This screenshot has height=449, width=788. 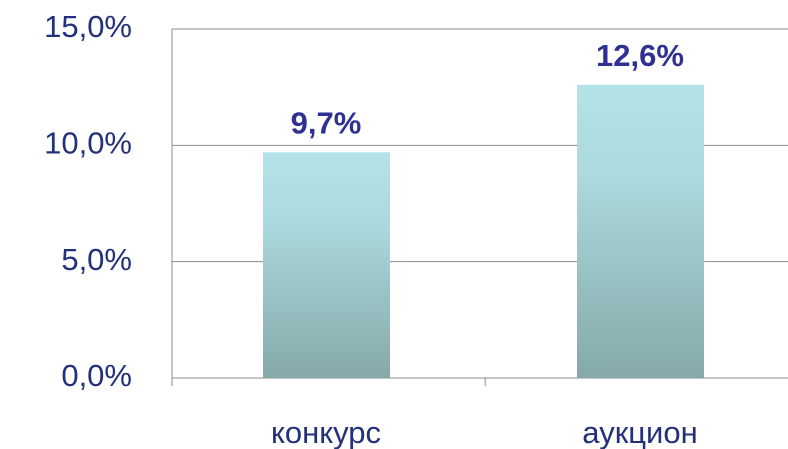 What do you see at coordinates (326, 432) in the screenshot?
I see `x-tick-label: конкурс` at bounding box center [326, 432].